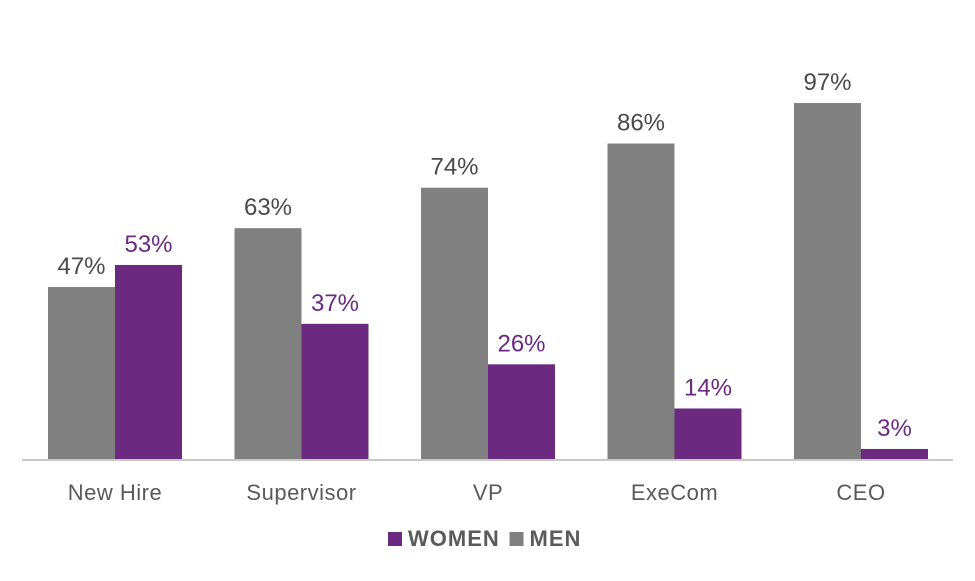  What do you see at coordinates (708, 387) in the screenshot?
I see `value-label-women-execom: 14%` at bounding box center [708, 387].